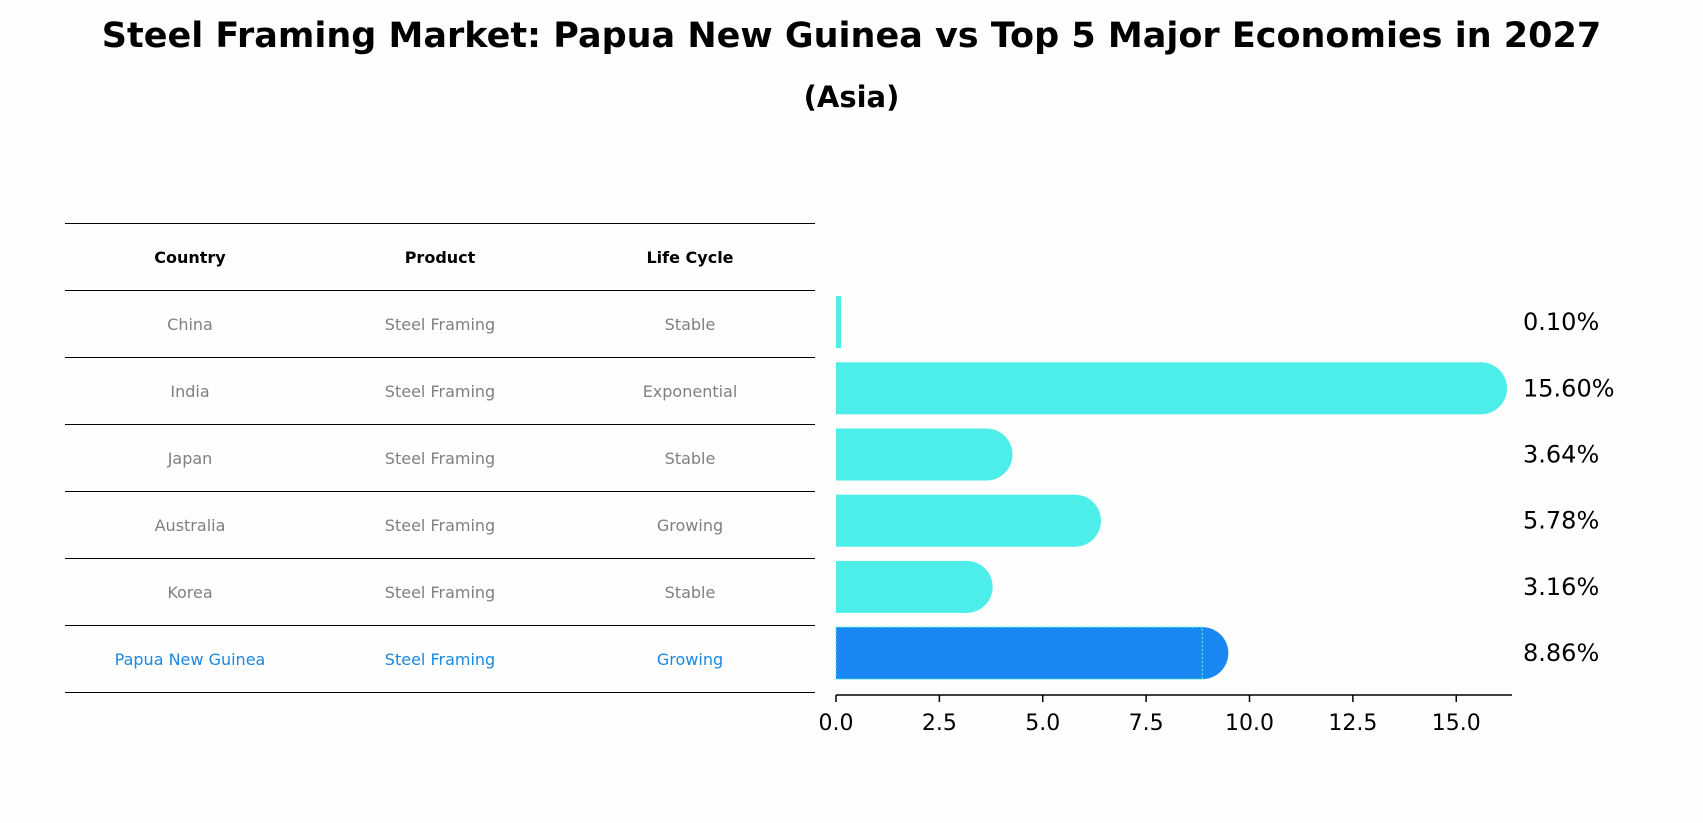 The image size is (1703, 823). I want to click on table-row: Korea Steel Framing Stable, so click(440, 591).